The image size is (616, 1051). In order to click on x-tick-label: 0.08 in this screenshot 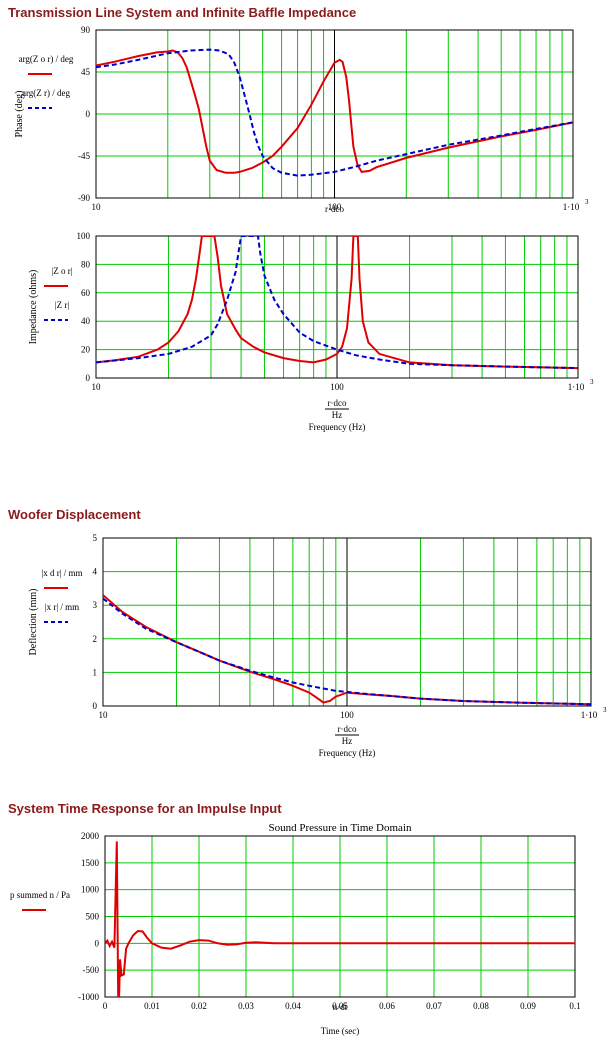, I will do `click(481, 1006)`.